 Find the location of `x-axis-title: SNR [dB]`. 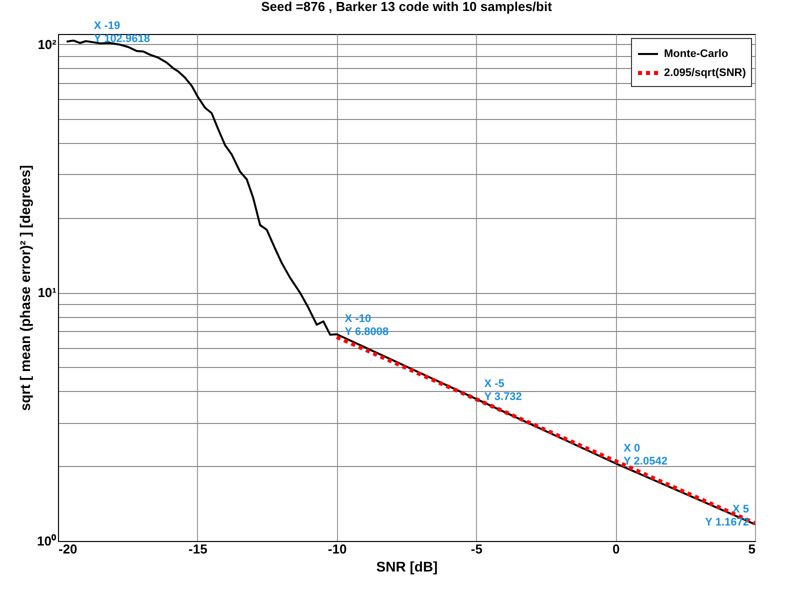

x-axis-title: SNR [dB] is located at coordinates (407, 566).